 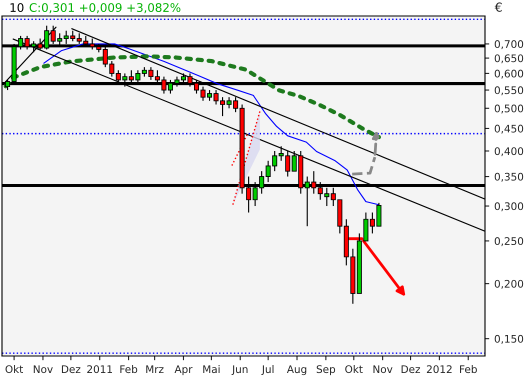 What do you see at coordinates (99, 369) in the screenshot?
I see `x-tick-label: 2011` at bounding box center [99, 369].